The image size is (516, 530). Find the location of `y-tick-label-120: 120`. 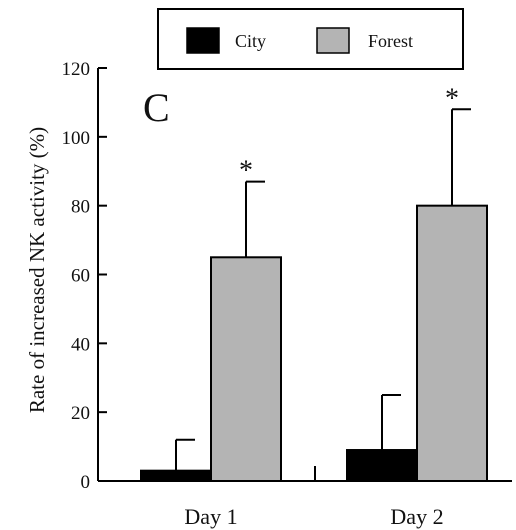

y-tick-label-120: 120 is located at coordinates (76, 69).